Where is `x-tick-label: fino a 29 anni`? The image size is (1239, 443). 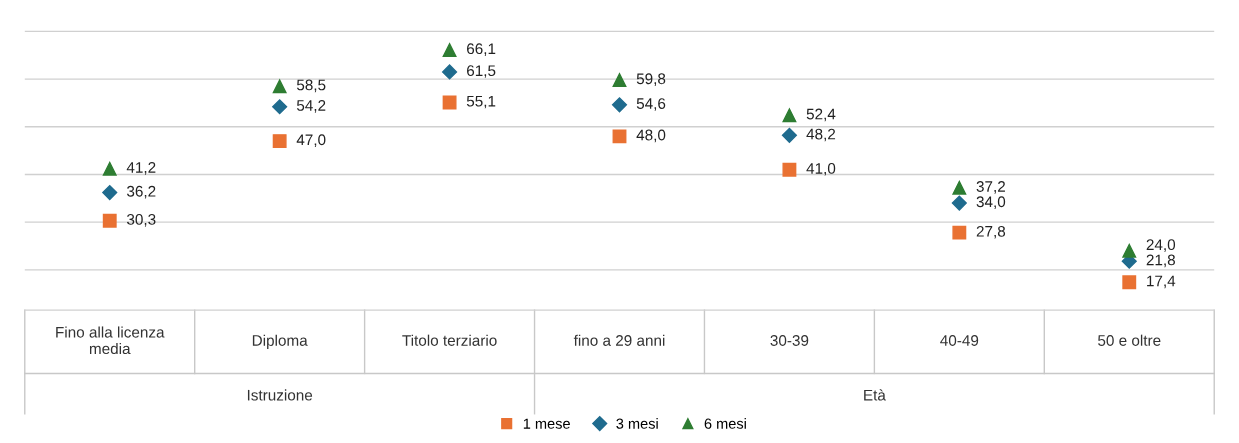 x-tick-label: fino a 29 anni is located at coordinates (619, 340).